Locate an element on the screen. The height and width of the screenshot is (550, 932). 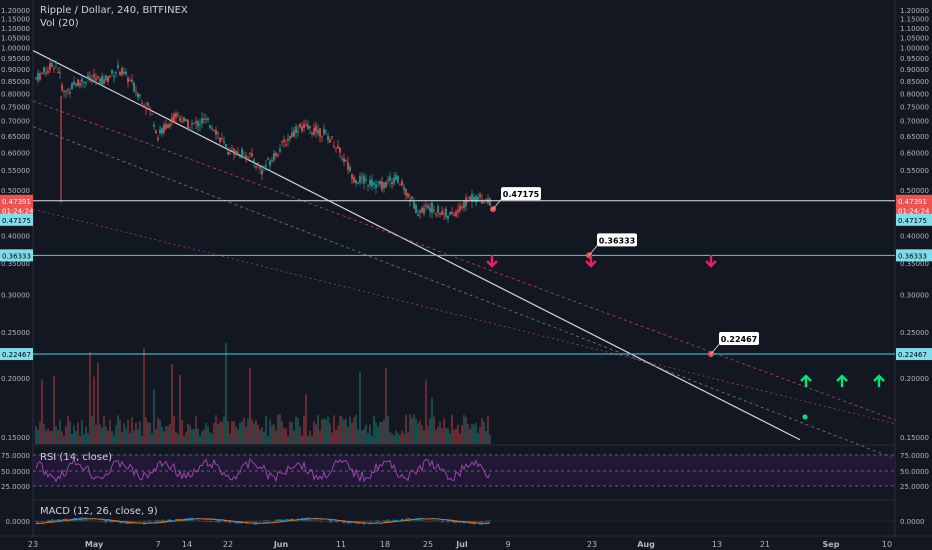
price-tick-left: 0.15000 is located at coordinates (15, 438).